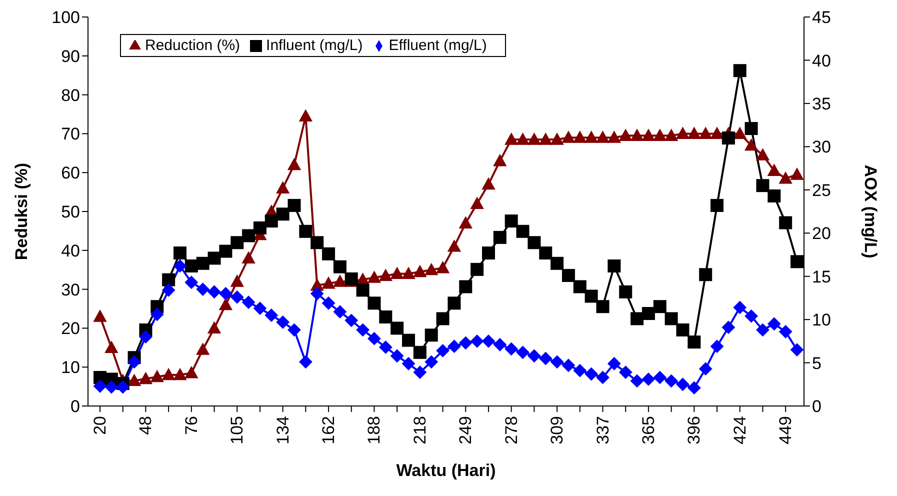  Describe the element at coordinates (821, 18) in the screenshot. I see `y2-tick-label: 45` at that location.